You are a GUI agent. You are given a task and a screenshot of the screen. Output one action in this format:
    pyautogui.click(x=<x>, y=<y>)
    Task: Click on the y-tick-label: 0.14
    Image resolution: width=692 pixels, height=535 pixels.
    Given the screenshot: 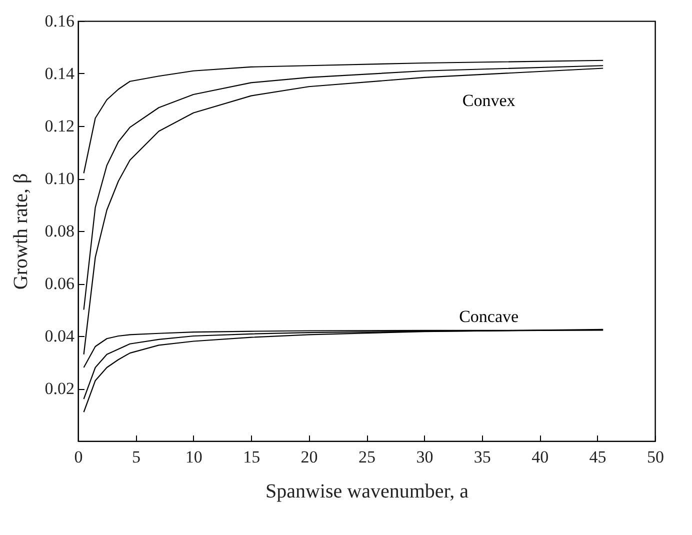 What is the action you would take?
    pyautogui.click(x=59, y=73)
    